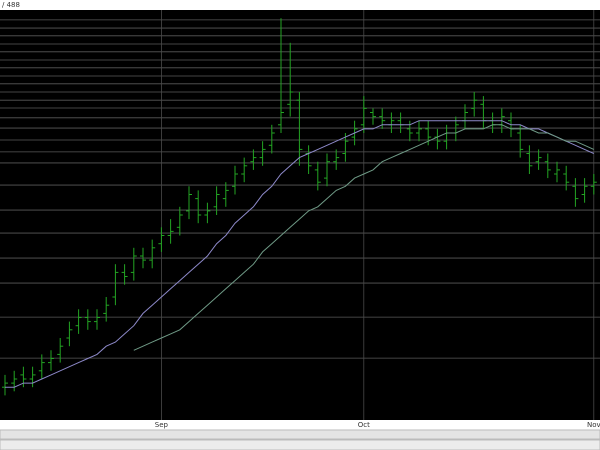 The width and height of the screenshot is (600, 450). I want to click on x-axis-strip, so click(300, 425).